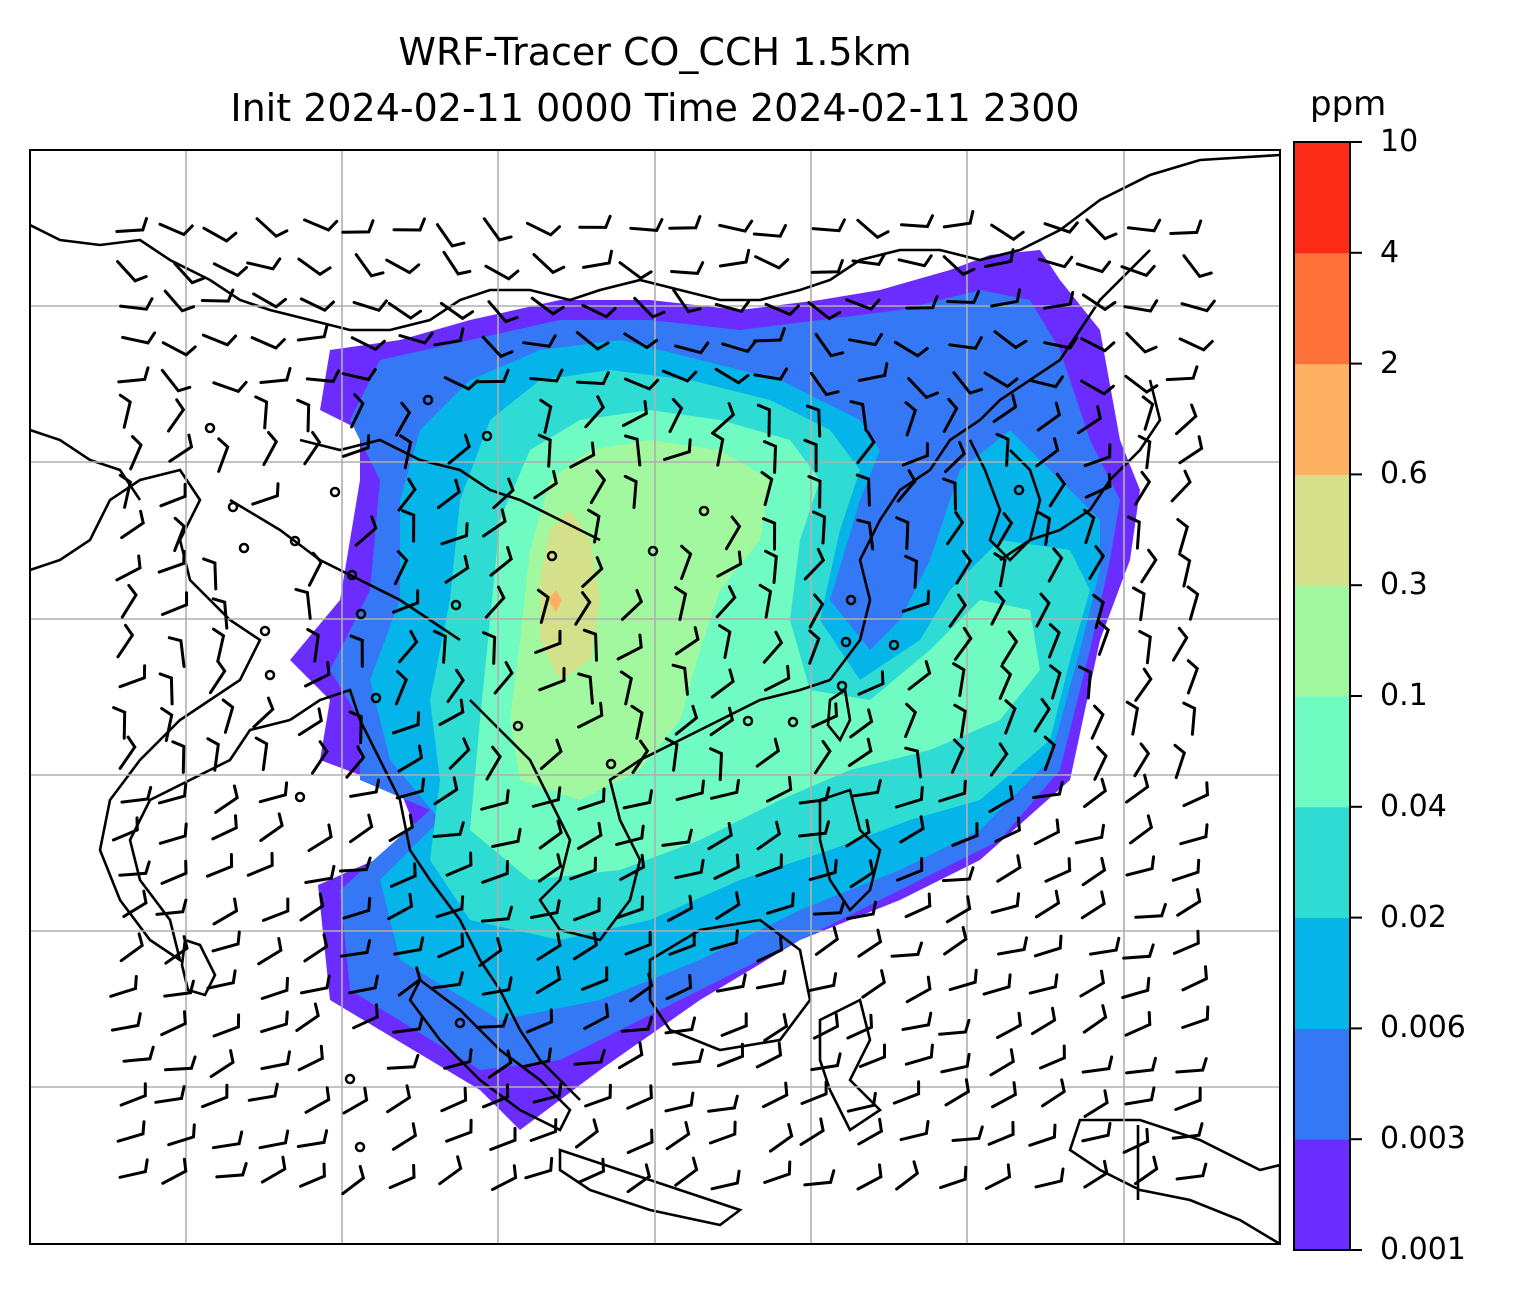  I want to click on colorbar-segment, so click(1322, 641).